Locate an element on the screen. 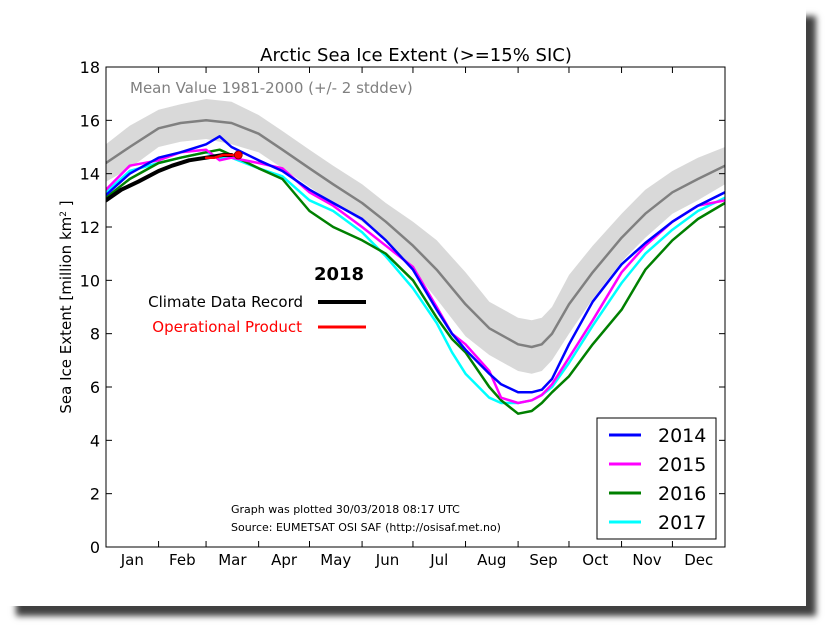  x-tick-label-nov: Nov is located at coordinates (646, 560).